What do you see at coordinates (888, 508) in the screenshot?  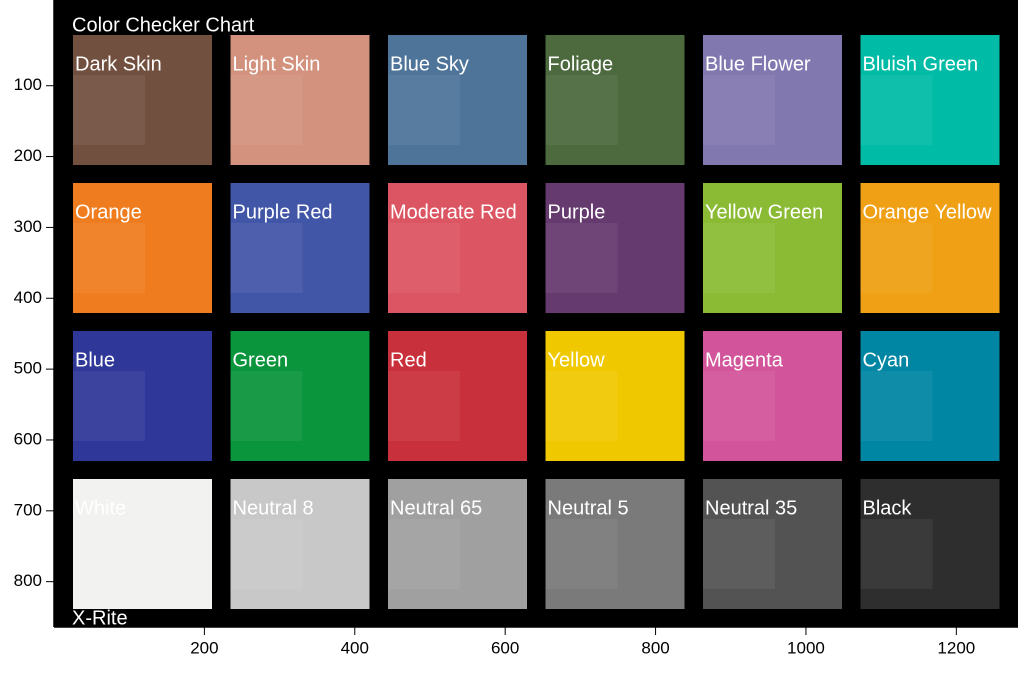 I see `patch-label: Black` at bounding box center [888, 508].